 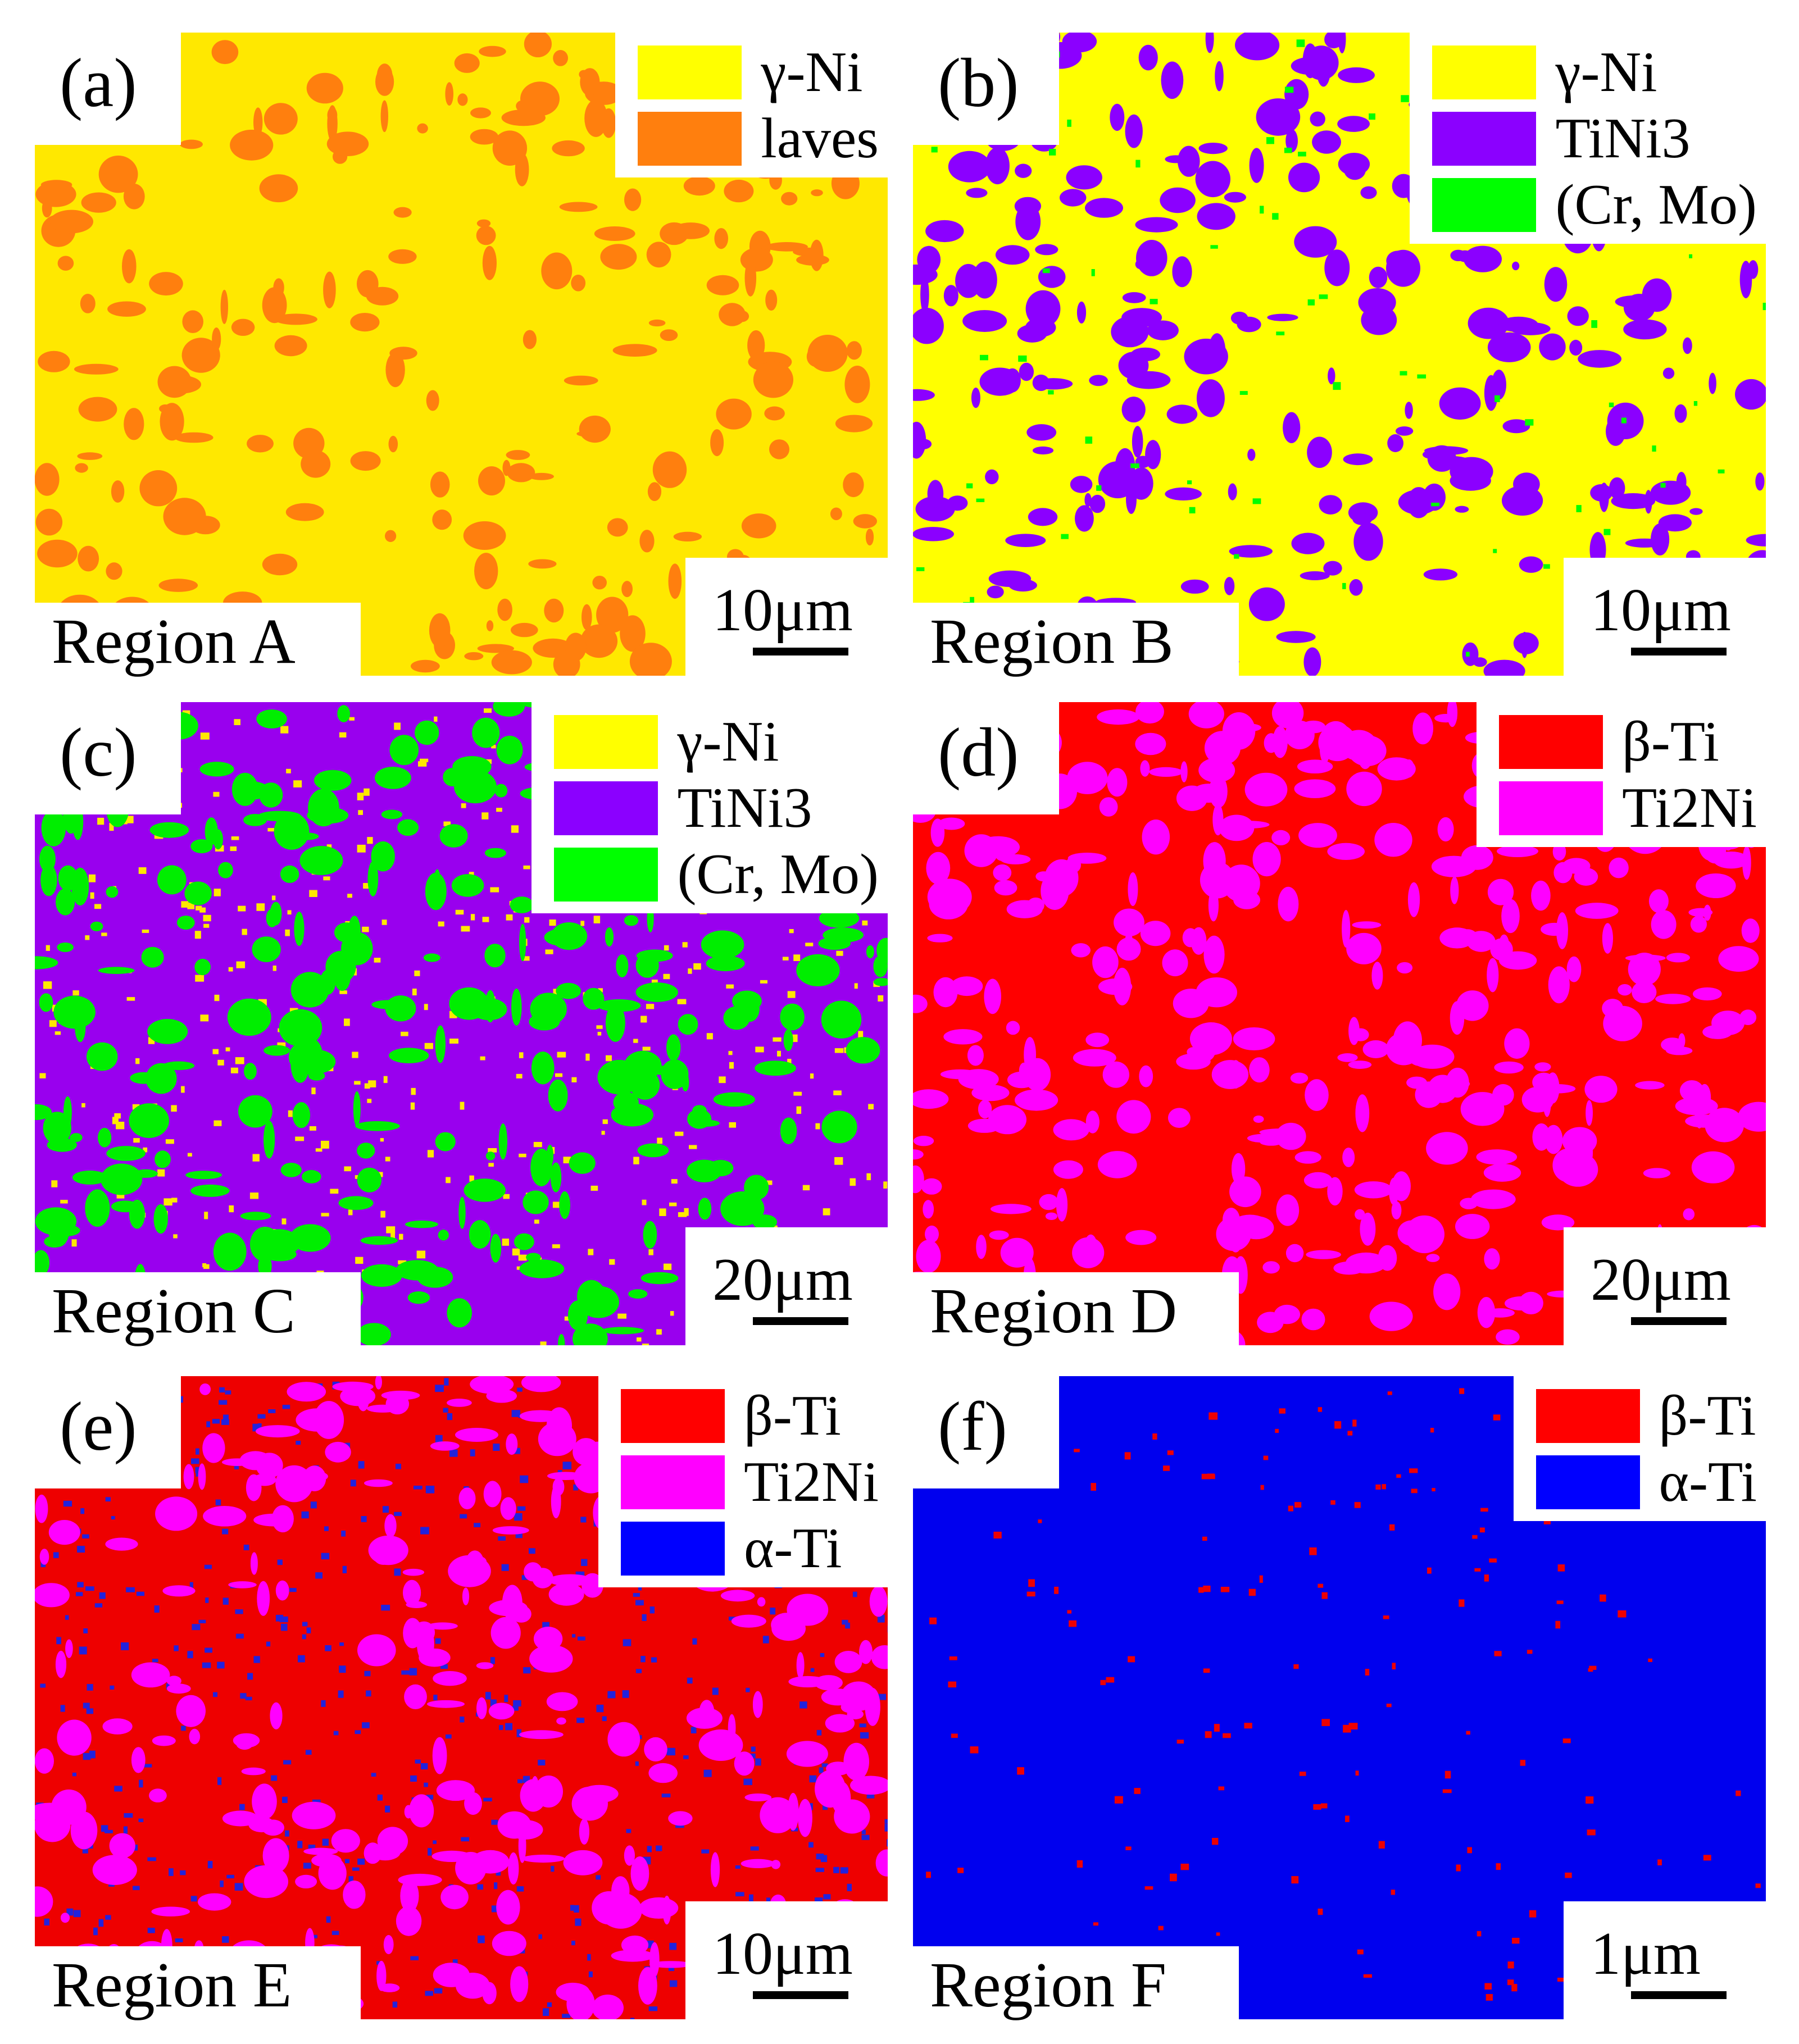 I want to click on scale-bar-label: 1μm, so click(x=1646, y=1953).